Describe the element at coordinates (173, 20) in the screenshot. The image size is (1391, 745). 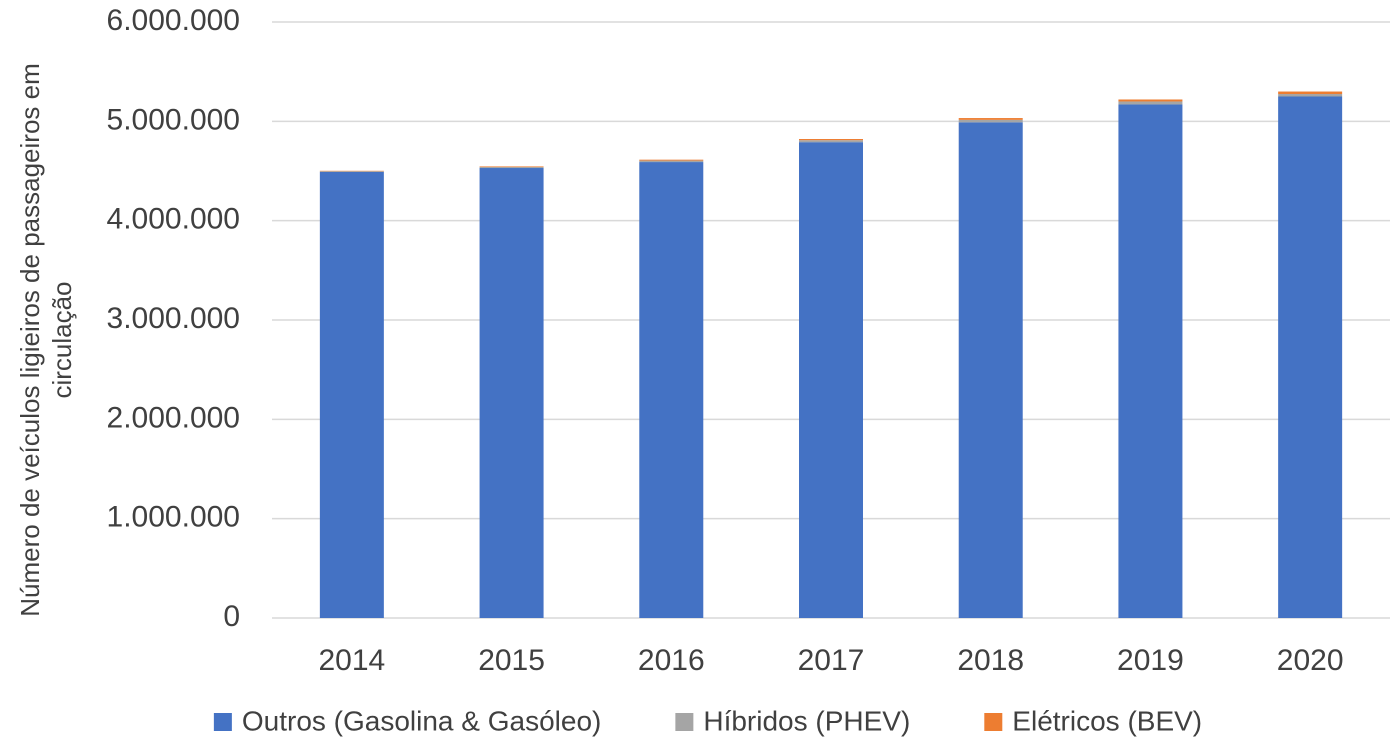
I see `y-tick-label: 6.000.000` at that location.